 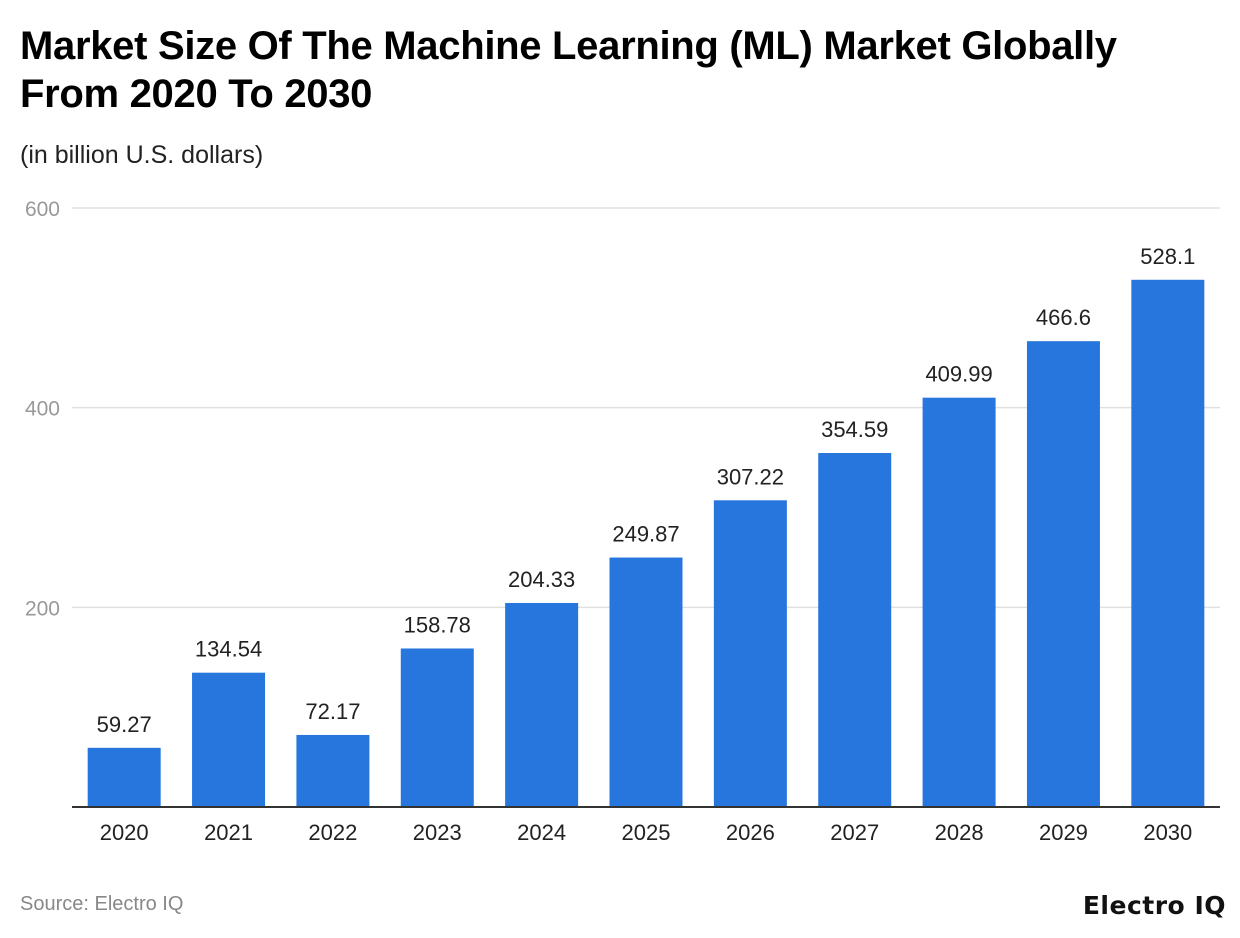 What do you see at coordinates (332, 832) in the screenshot?
I see `x-tick-label: 2022` at bounding box center [332, 832].